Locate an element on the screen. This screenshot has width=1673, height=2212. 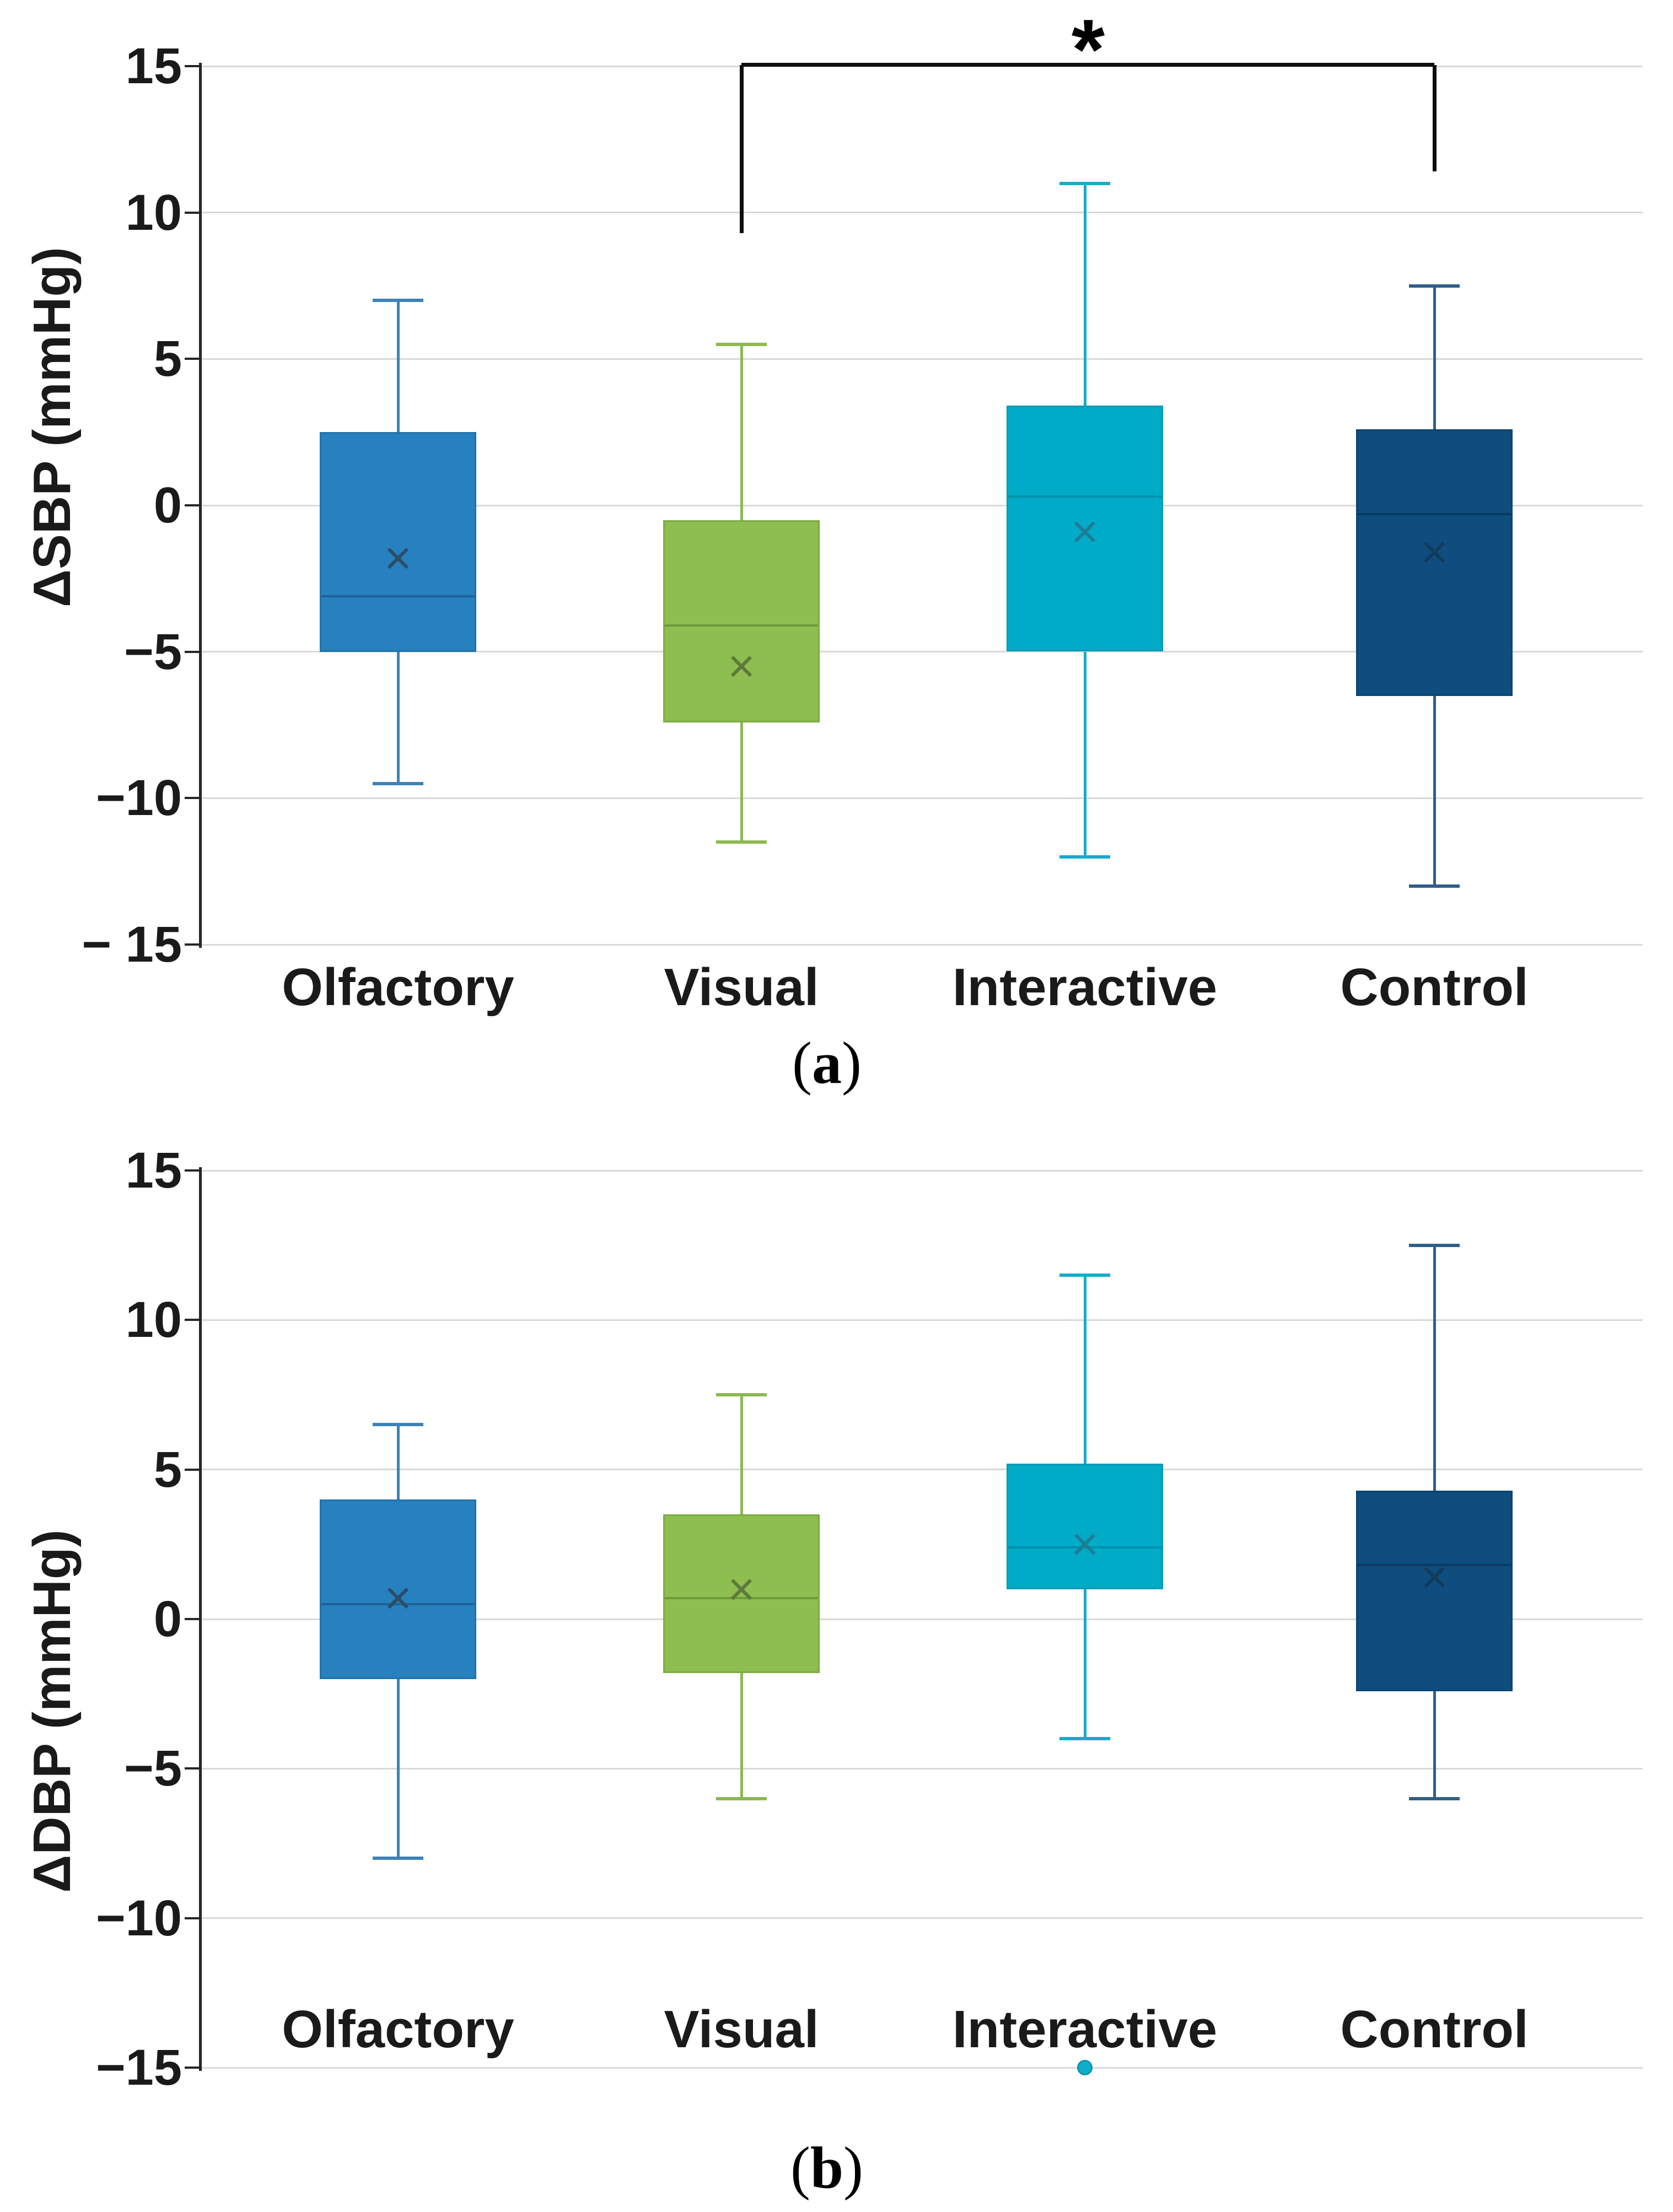
whisker-upper-control is located at coordinates (1434, 357).